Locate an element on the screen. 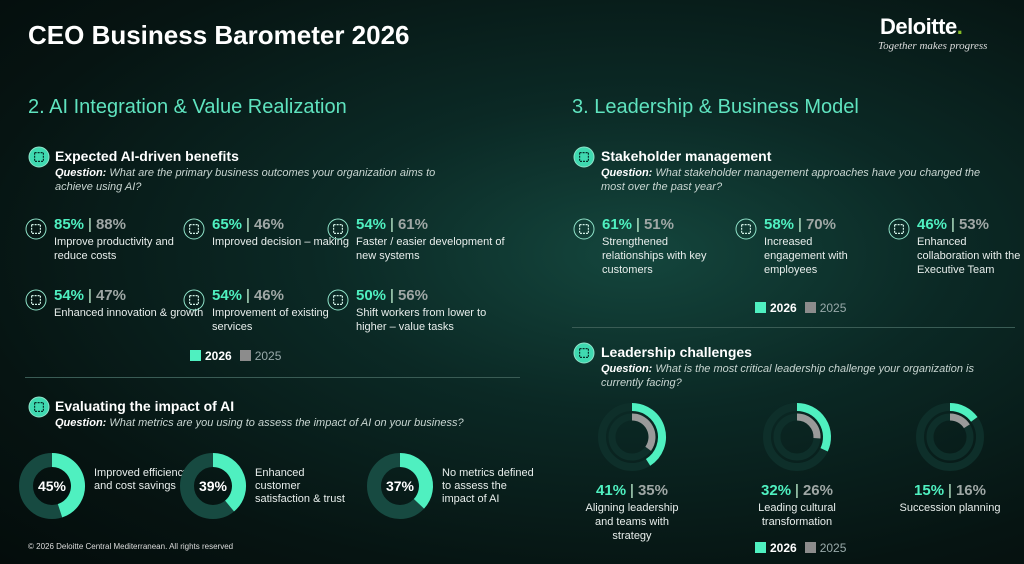  legend-label: 2026 is located at coordinates (783, 548).